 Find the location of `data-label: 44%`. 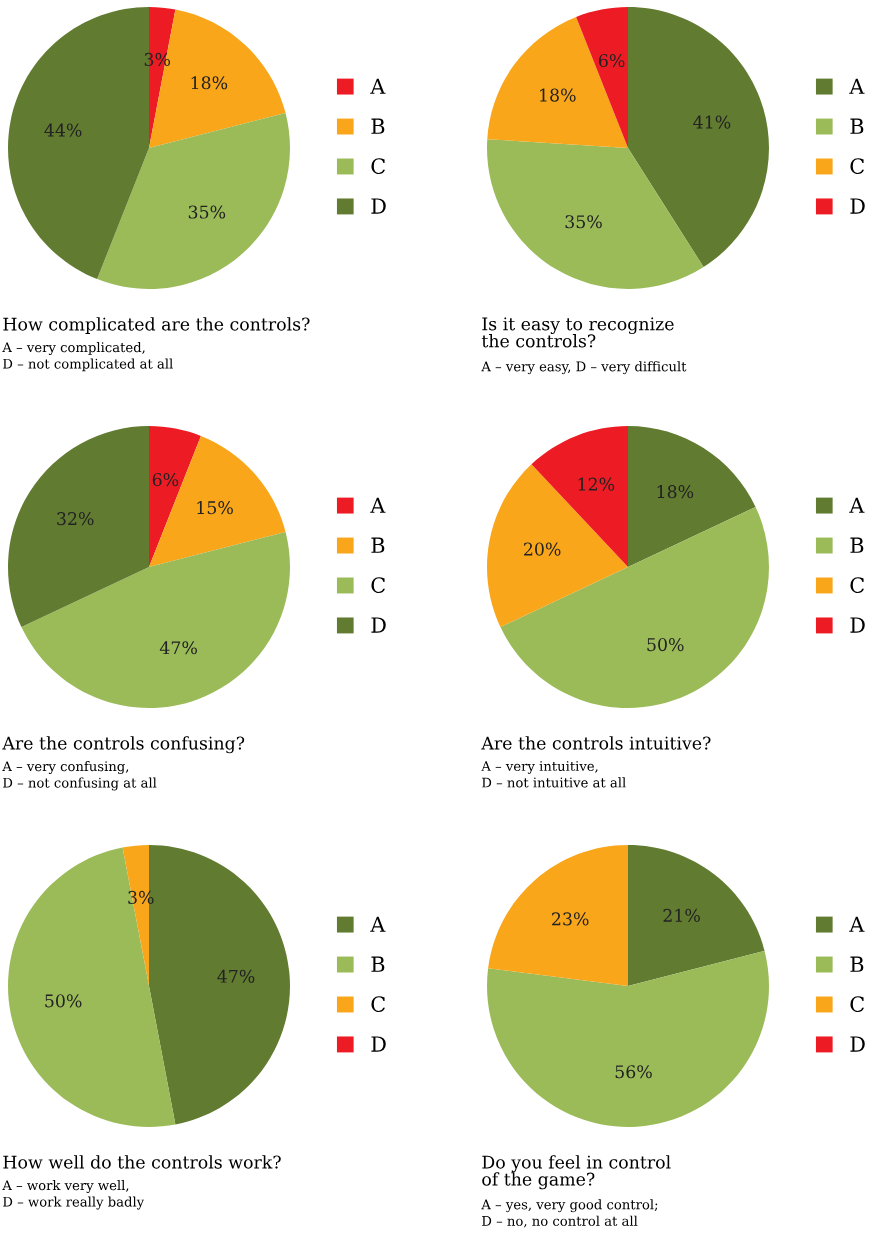

data-label: 44% is located at coordinates (63, 130).